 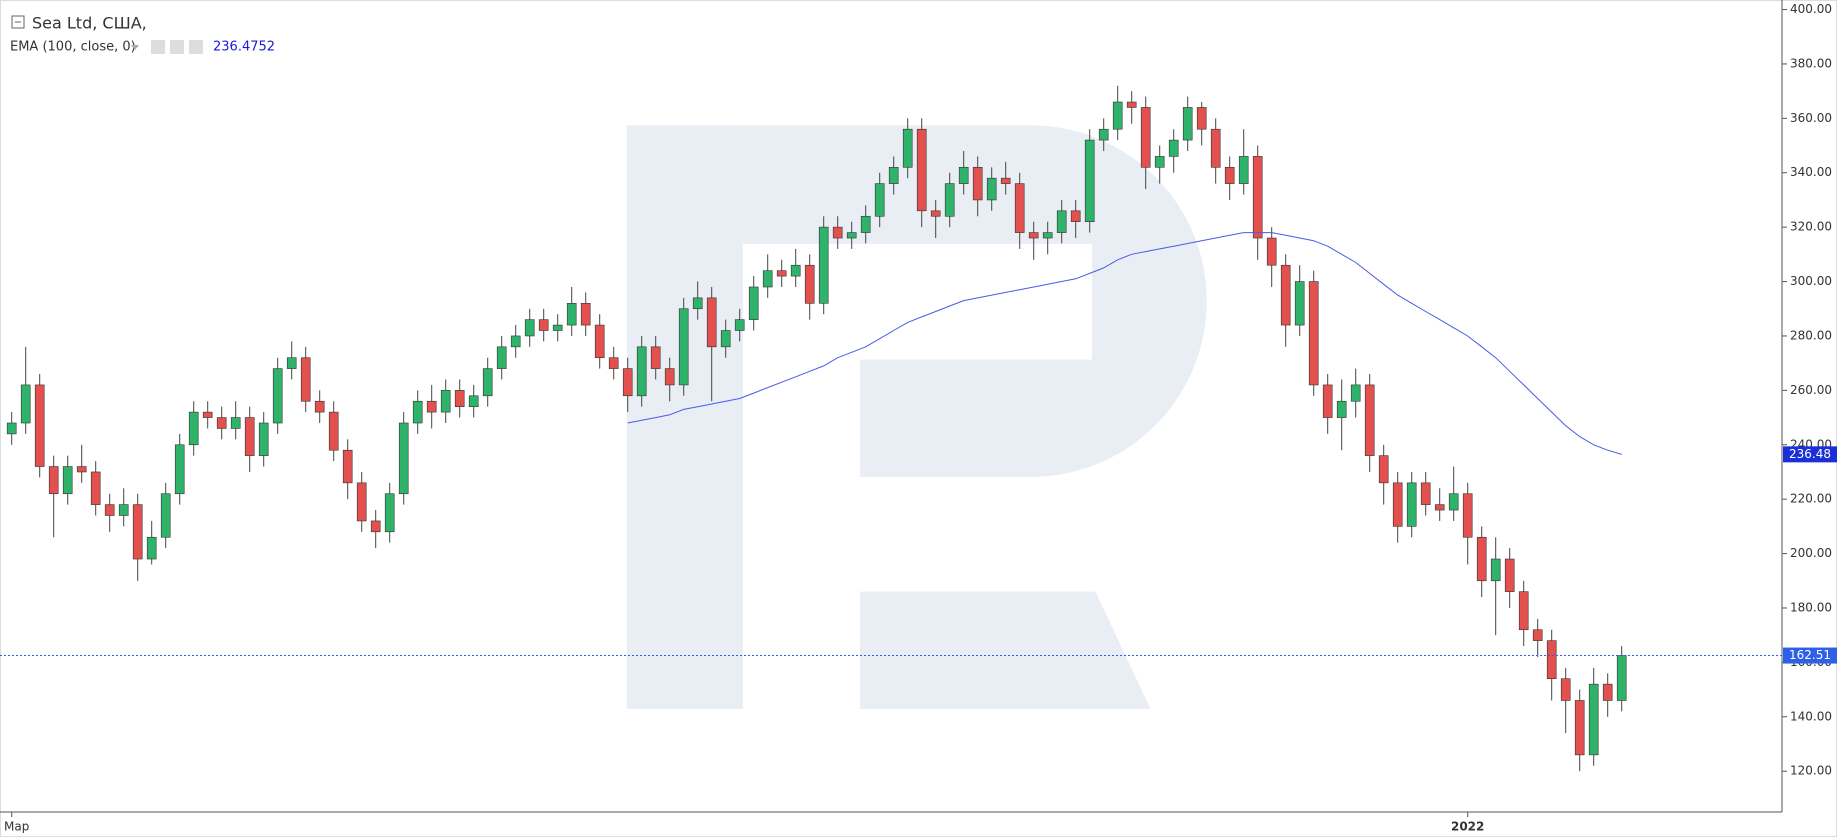 What do you see at coordinates (1811, 281) in the screenshot?
I see `y-tick-label: 300.00` at bounding box center [1811, 281].